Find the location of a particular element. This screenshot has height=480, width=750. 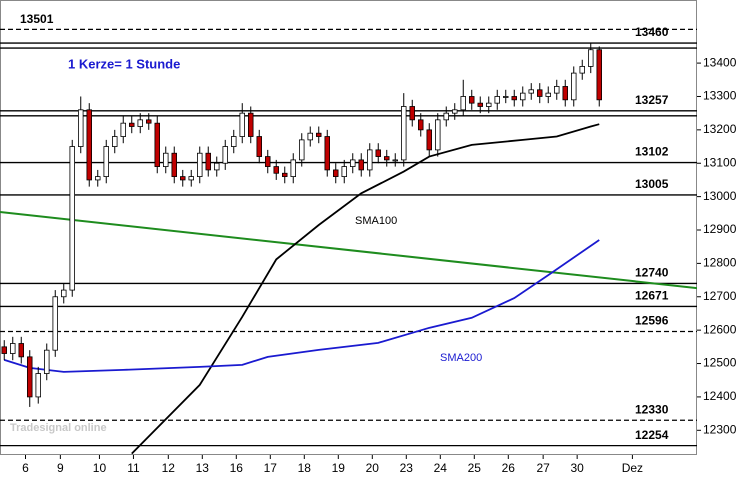

level-label: 12740 is located at coordinates (652, 273).